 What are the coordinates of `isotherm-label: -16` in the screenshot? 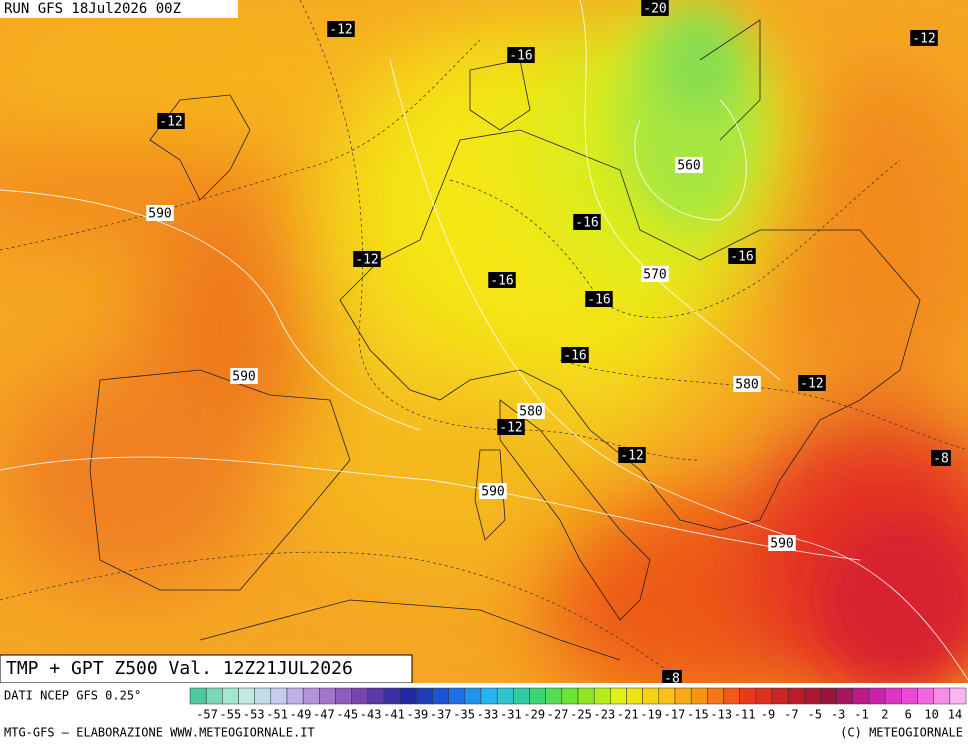 It's located at (574, 356).